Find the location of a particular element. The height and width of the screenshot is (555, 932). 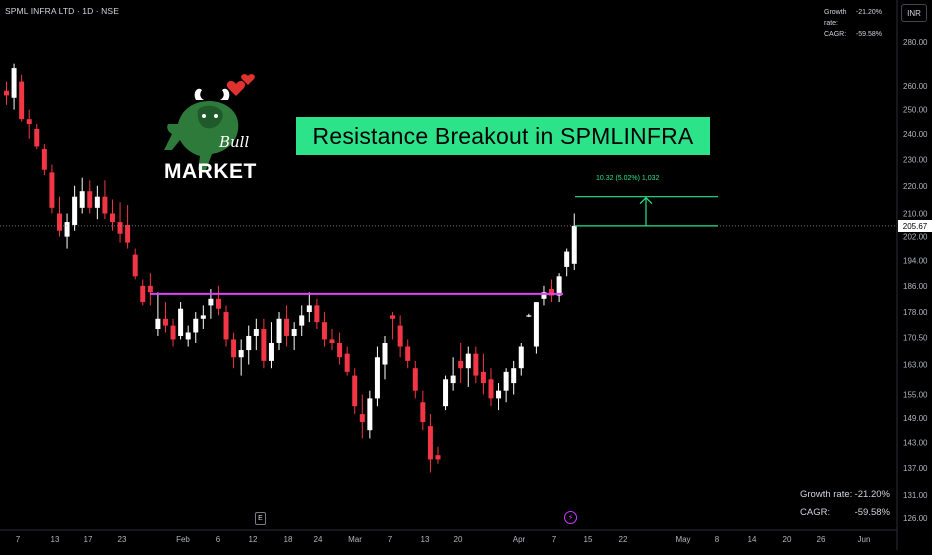

x-tick-label: May is located at coordinates (682, 539).